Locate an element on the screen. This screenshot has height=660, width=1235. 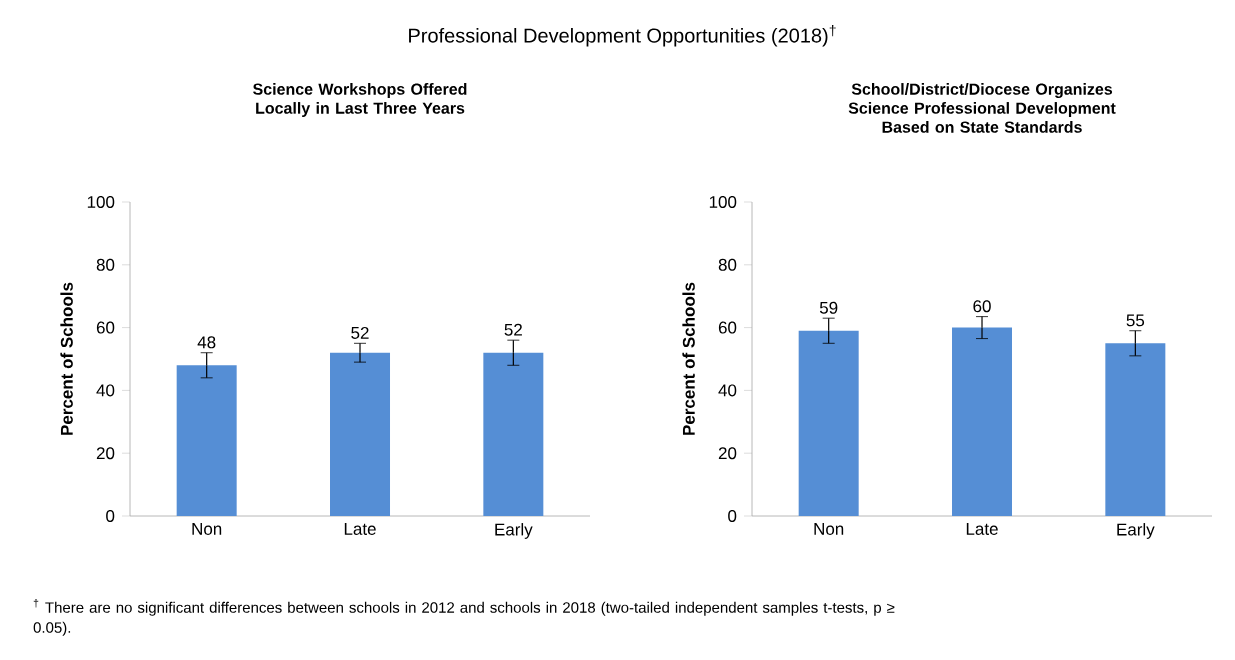
text: Professional Development Opportunities (2018)$^{†}$ is located at coordinates (622, 36).